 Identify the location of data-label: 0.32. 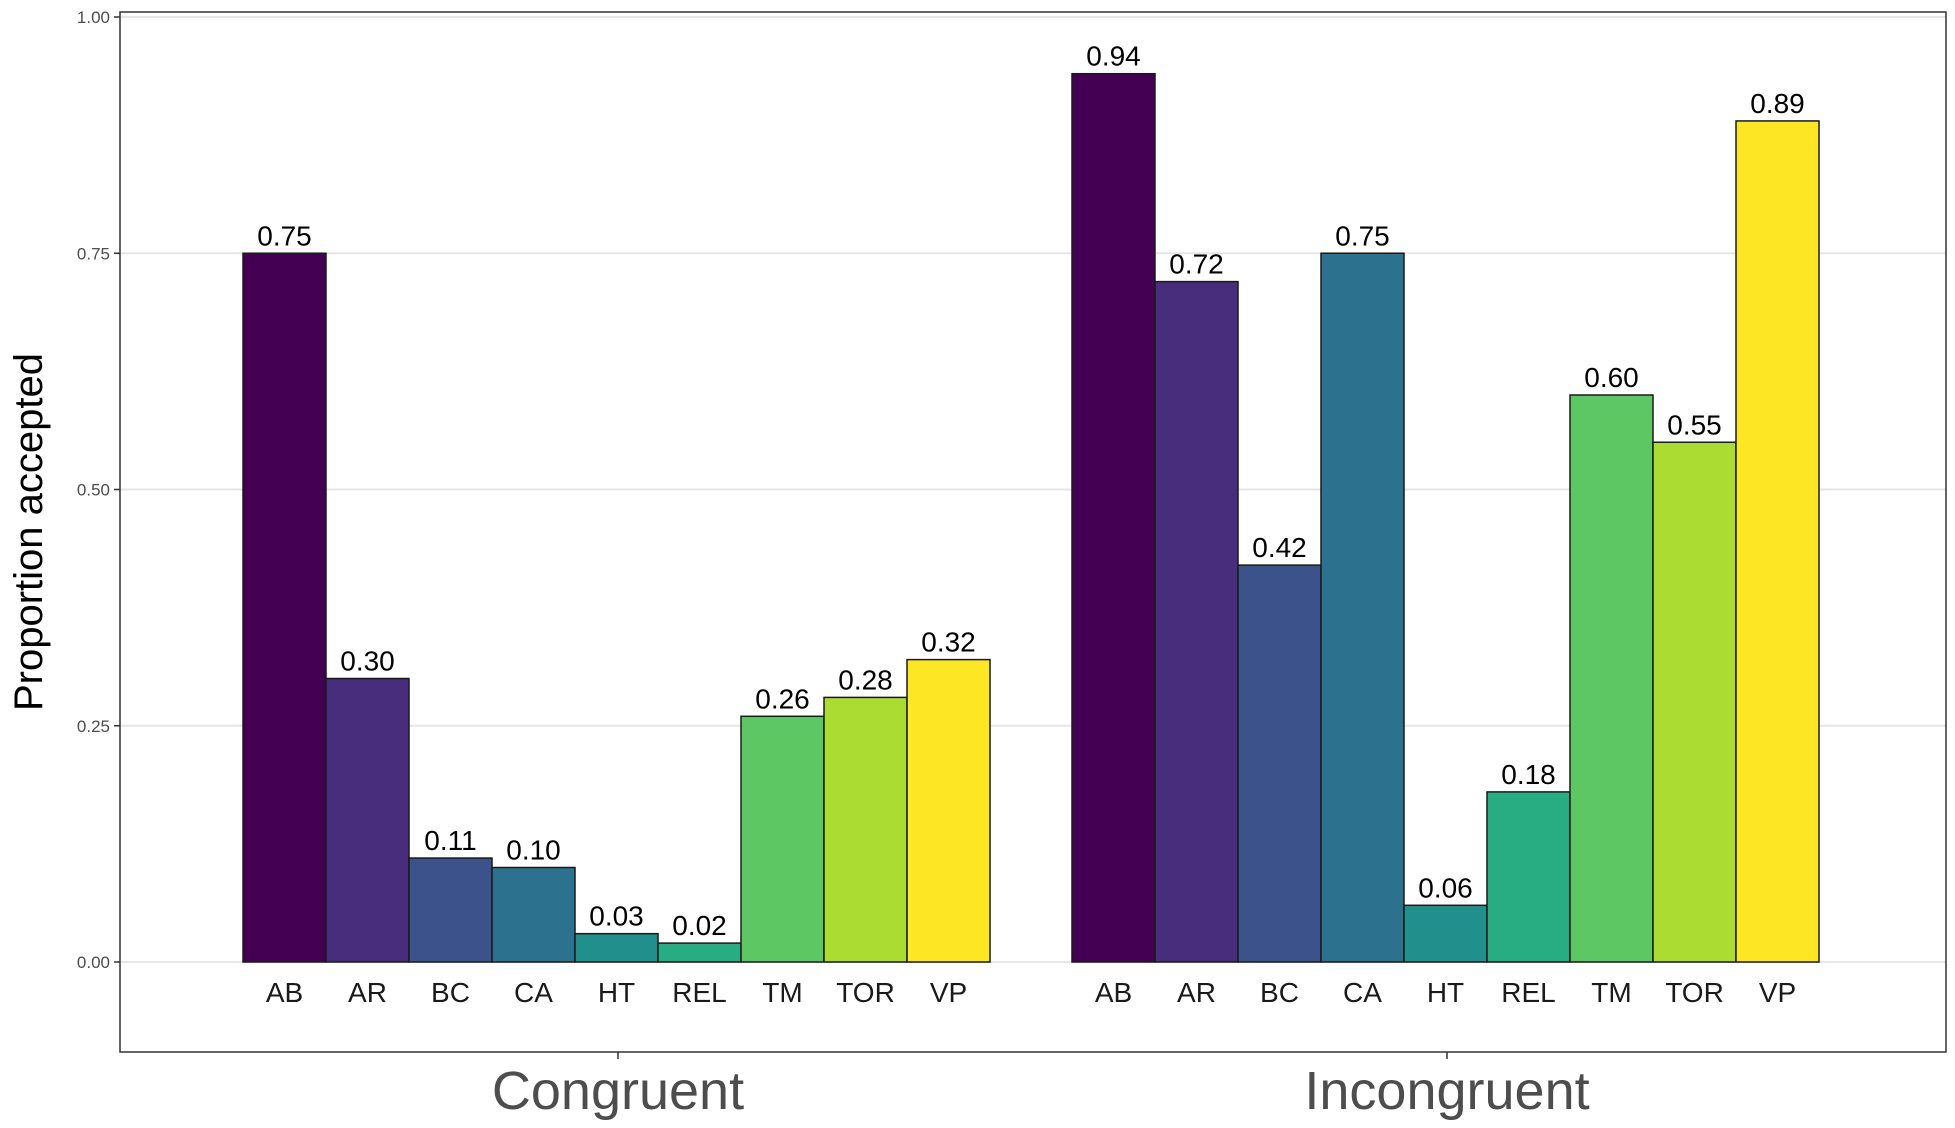
(948, 642).